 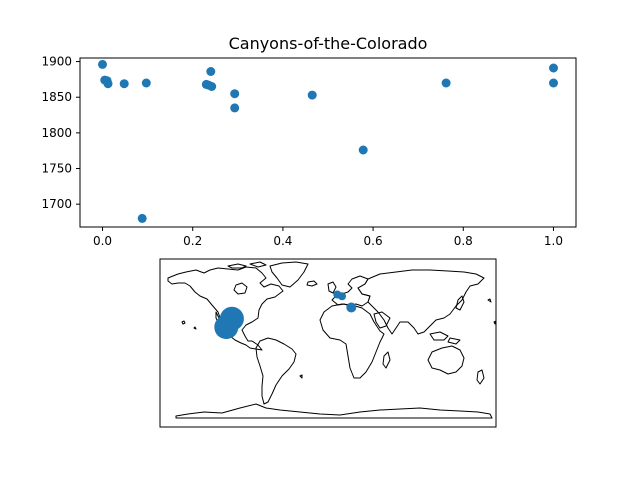 I want to click on y-tick-label-4: 1900, so click(x=56, y=62).